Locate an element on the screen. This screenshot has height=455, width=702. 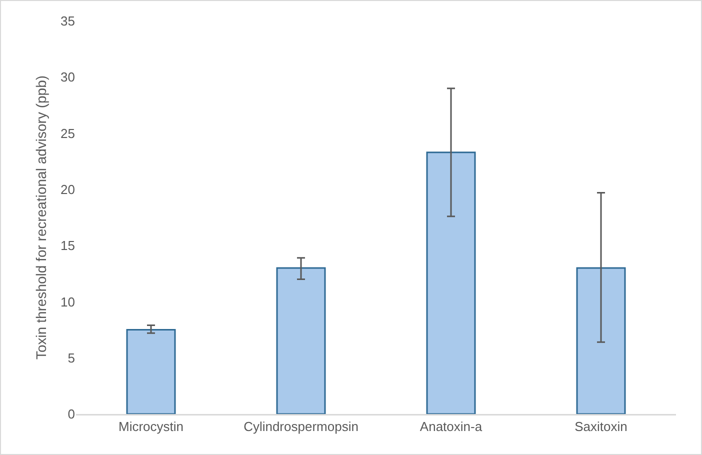
y-tick-label: 0 is located at coordinates (71, 414).